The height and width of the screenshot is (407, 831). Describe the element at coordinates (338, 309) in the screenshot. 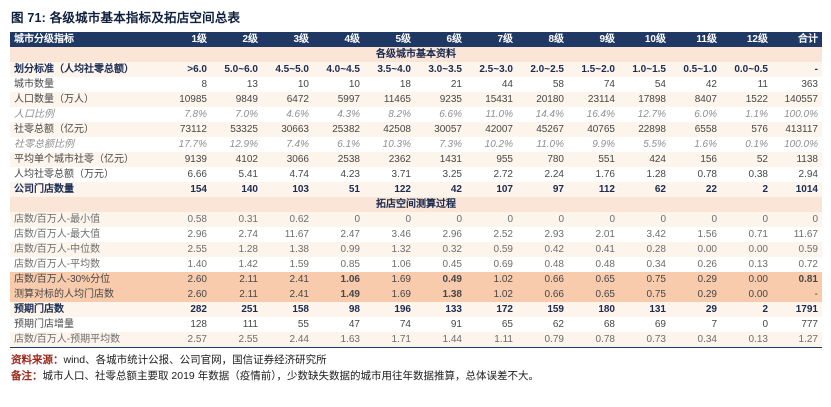

I see `cell: 98` at that location.